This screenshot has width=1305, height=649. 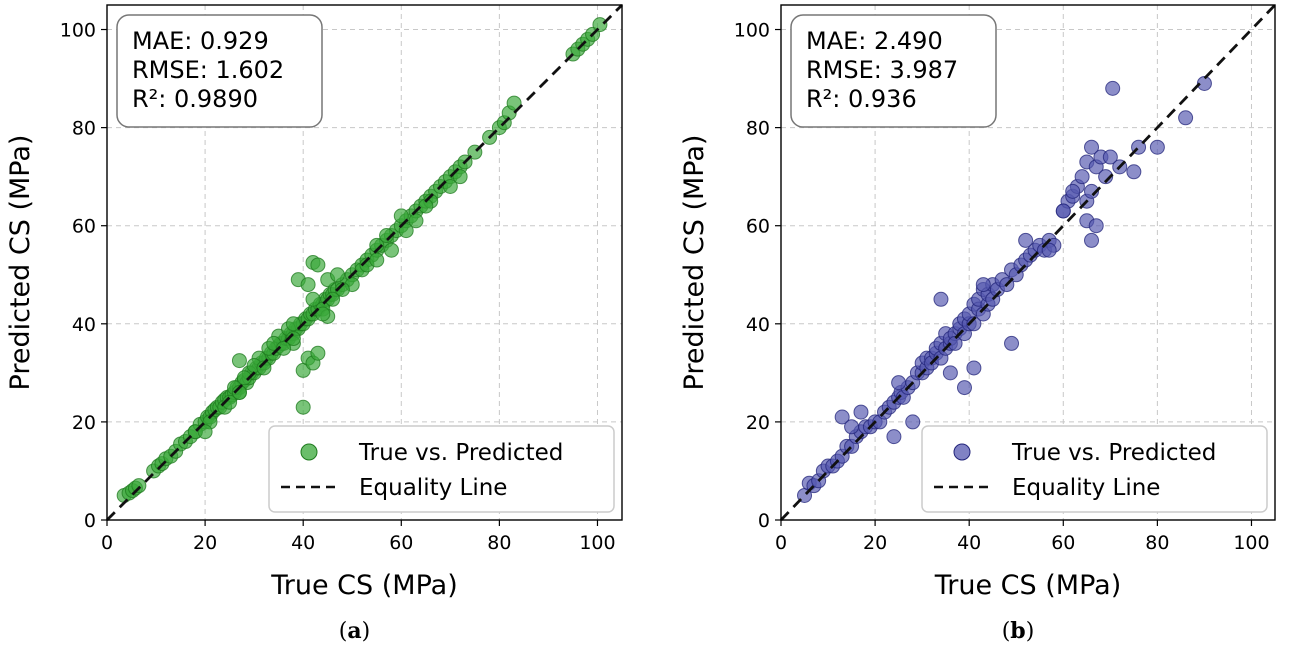 I want to click on x-tick-label-a: 0, so click(x=107, y=543).